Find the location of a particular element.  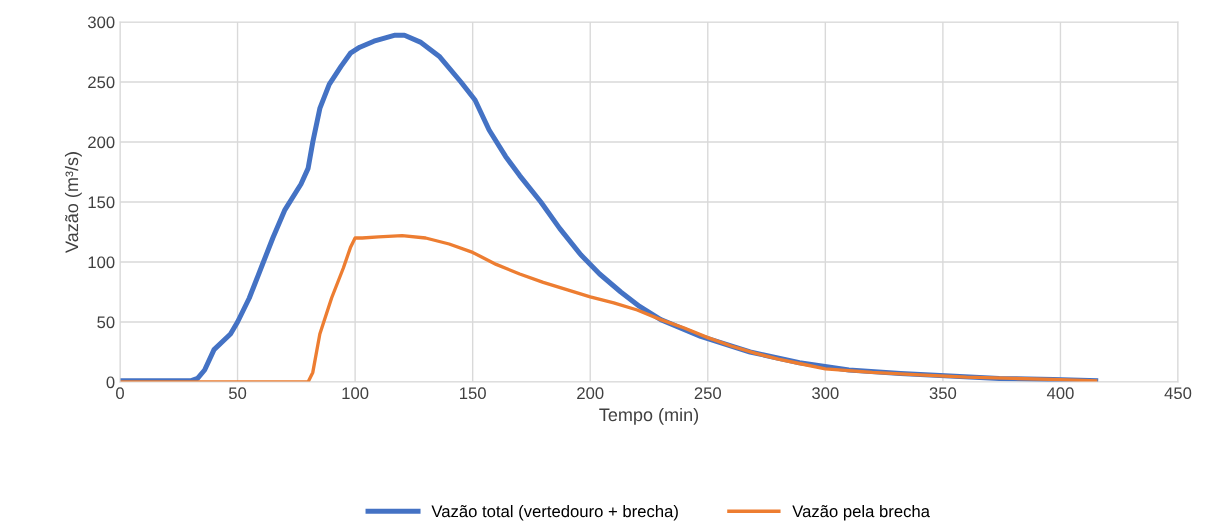

x-tick-label: 0 is located at coordinates (120, 393).